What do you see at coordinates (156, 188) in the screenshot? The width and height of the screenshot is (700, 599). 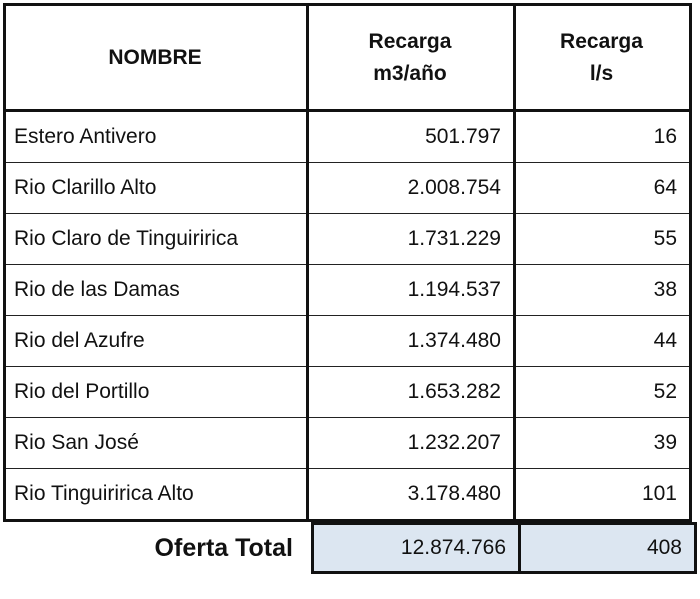 I see `row-name: Rio Clarillo Alto` at bounding box center [156, 188].